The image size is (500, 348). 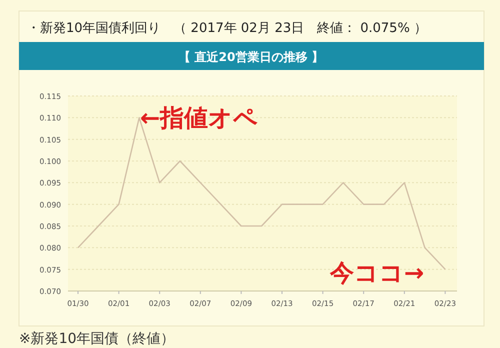 I want to click on annotation: ←指値オペ, so click(x=199, y=118).